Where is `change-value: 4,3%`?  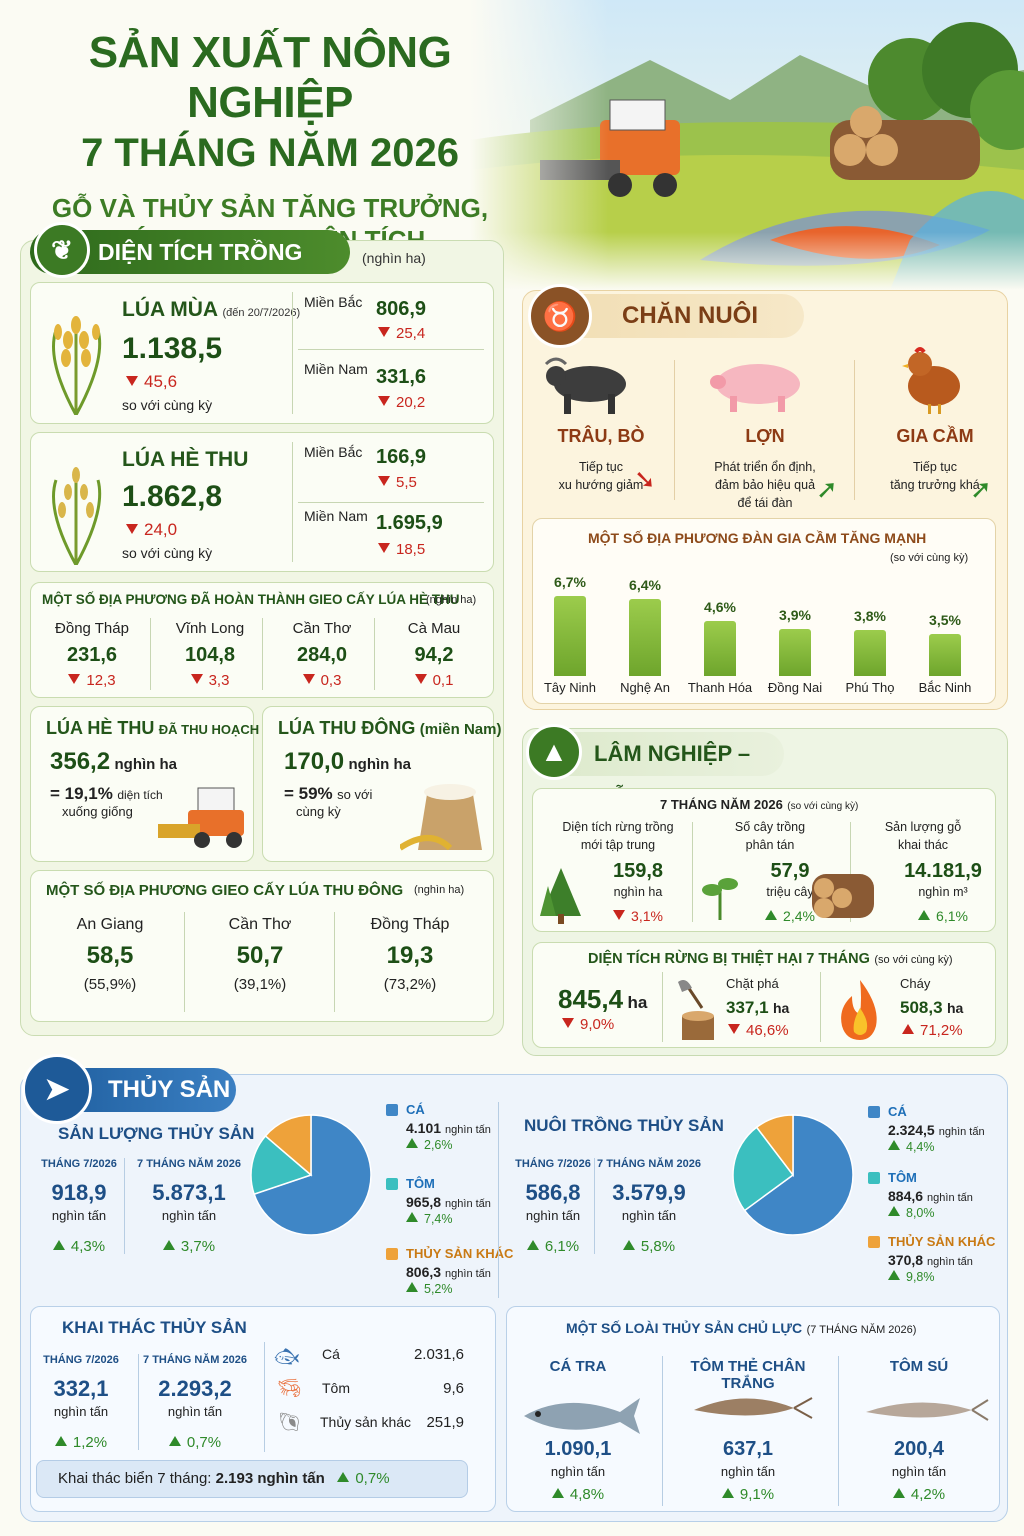 change-value: 4,3% is located at coordinates (88, 1246).